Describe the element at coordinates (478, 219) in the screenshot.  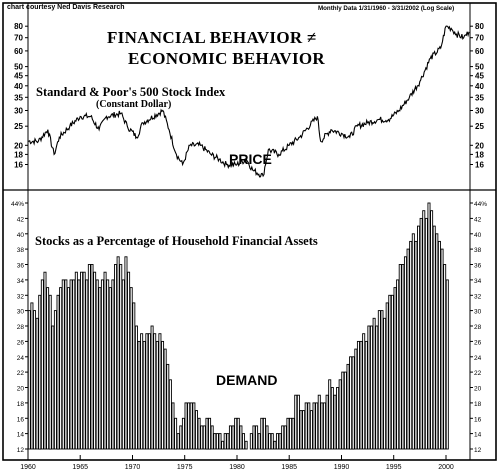
I see `demand-tick-label-right: 42` at that location.